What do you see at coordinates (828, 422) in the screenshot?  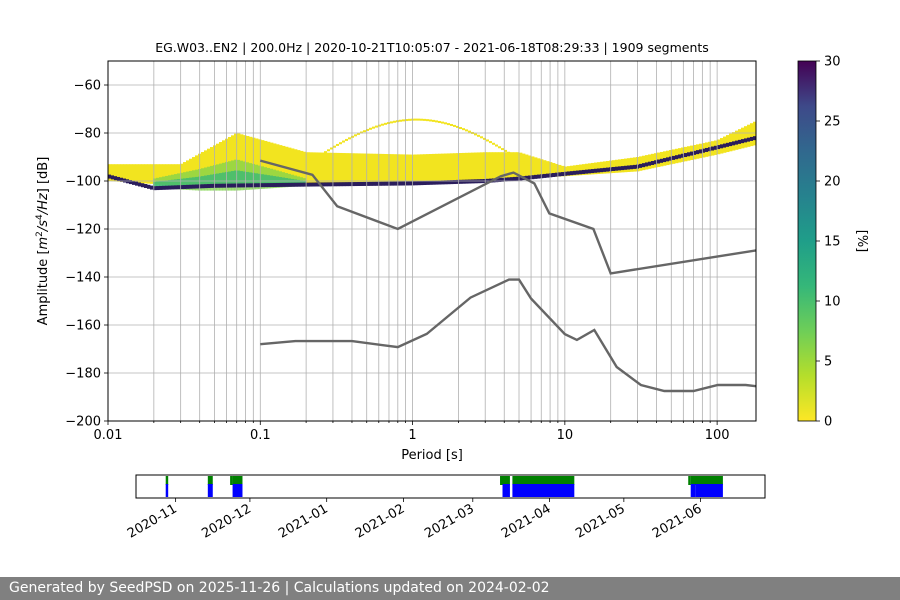 I see `colorbar-tick-label: 0` at bounding box center [828, 422].